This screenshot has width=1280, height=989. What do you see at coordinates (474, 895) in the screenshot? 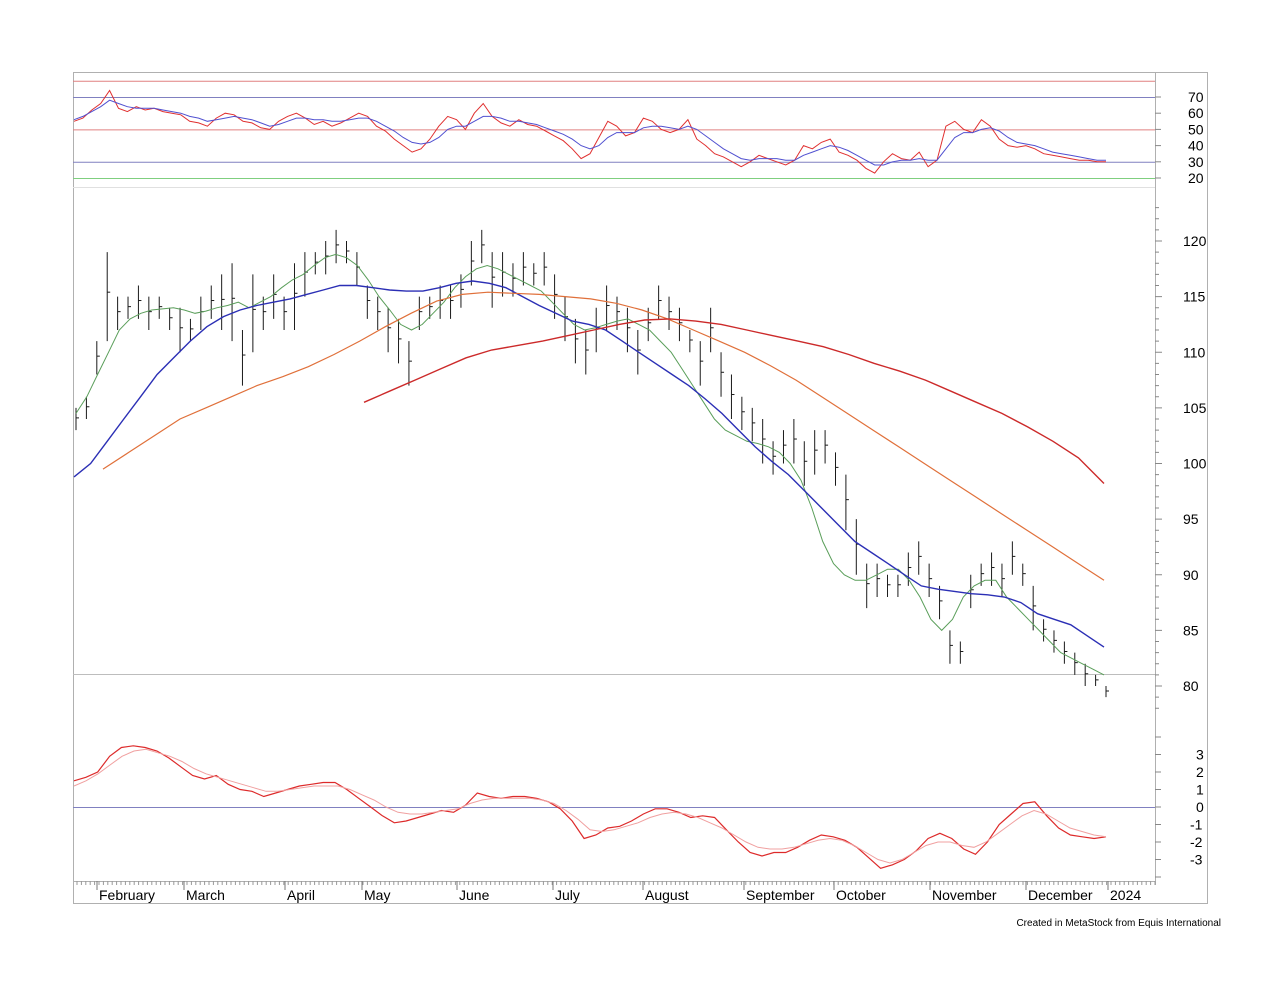
I see `x-axis-month-label: June` at bounding box center [474, 895].